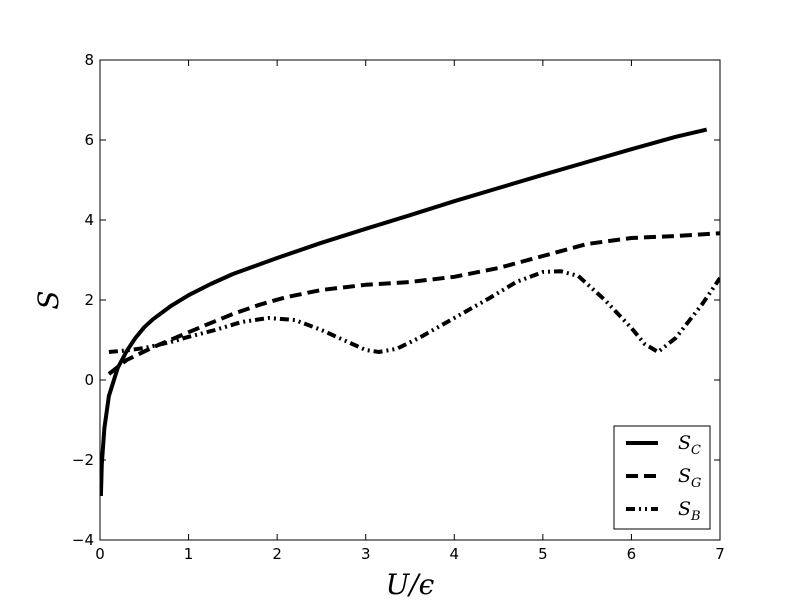 This screenshot has height=600, width=800. Describe the element at coordinates (410, 584) in the screenshot. I see `x-axis-label: U/ϵ` at that location.